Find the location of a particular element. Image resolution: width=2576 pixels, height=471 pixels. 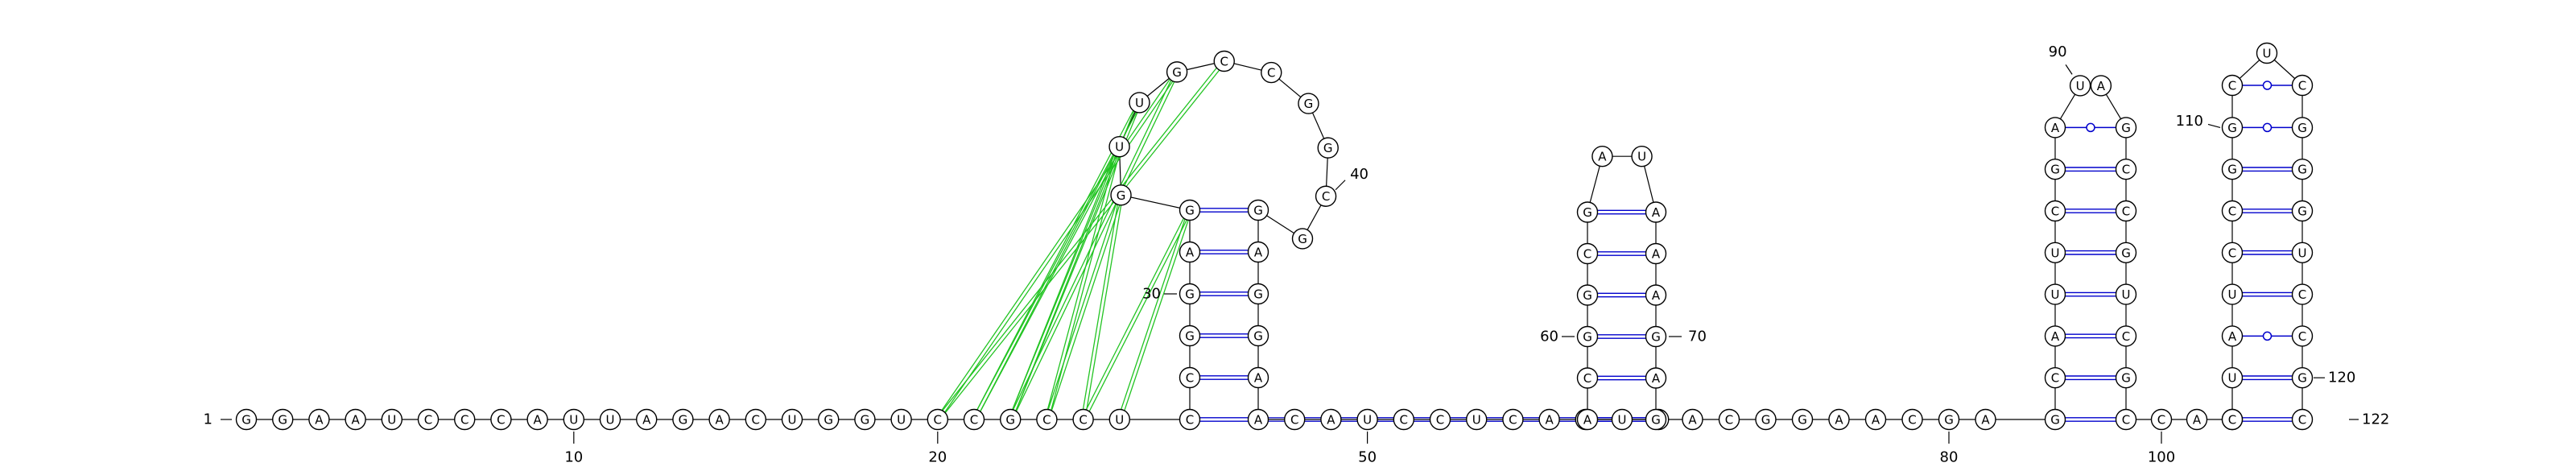

nucleotide-27: C is located at coordinates (1190, 377).